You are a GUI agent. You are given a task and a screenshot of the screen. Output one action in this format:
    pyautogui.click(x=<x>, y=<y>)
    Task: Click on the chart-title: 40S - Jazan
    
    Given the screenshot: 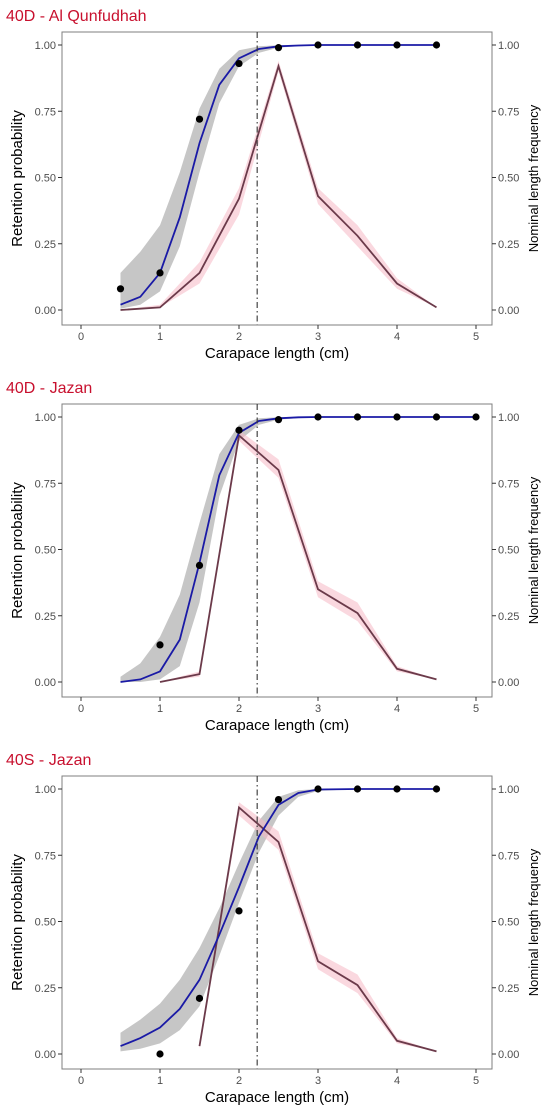 What is the action you would take?
    pyautogui.click(x=48, y=760)
    